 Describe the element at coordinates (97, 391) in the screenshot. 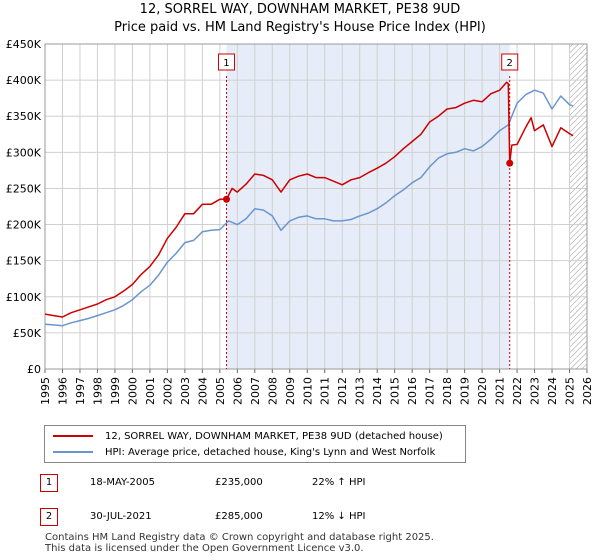

I see `x-tick-label: 1998` at that location.